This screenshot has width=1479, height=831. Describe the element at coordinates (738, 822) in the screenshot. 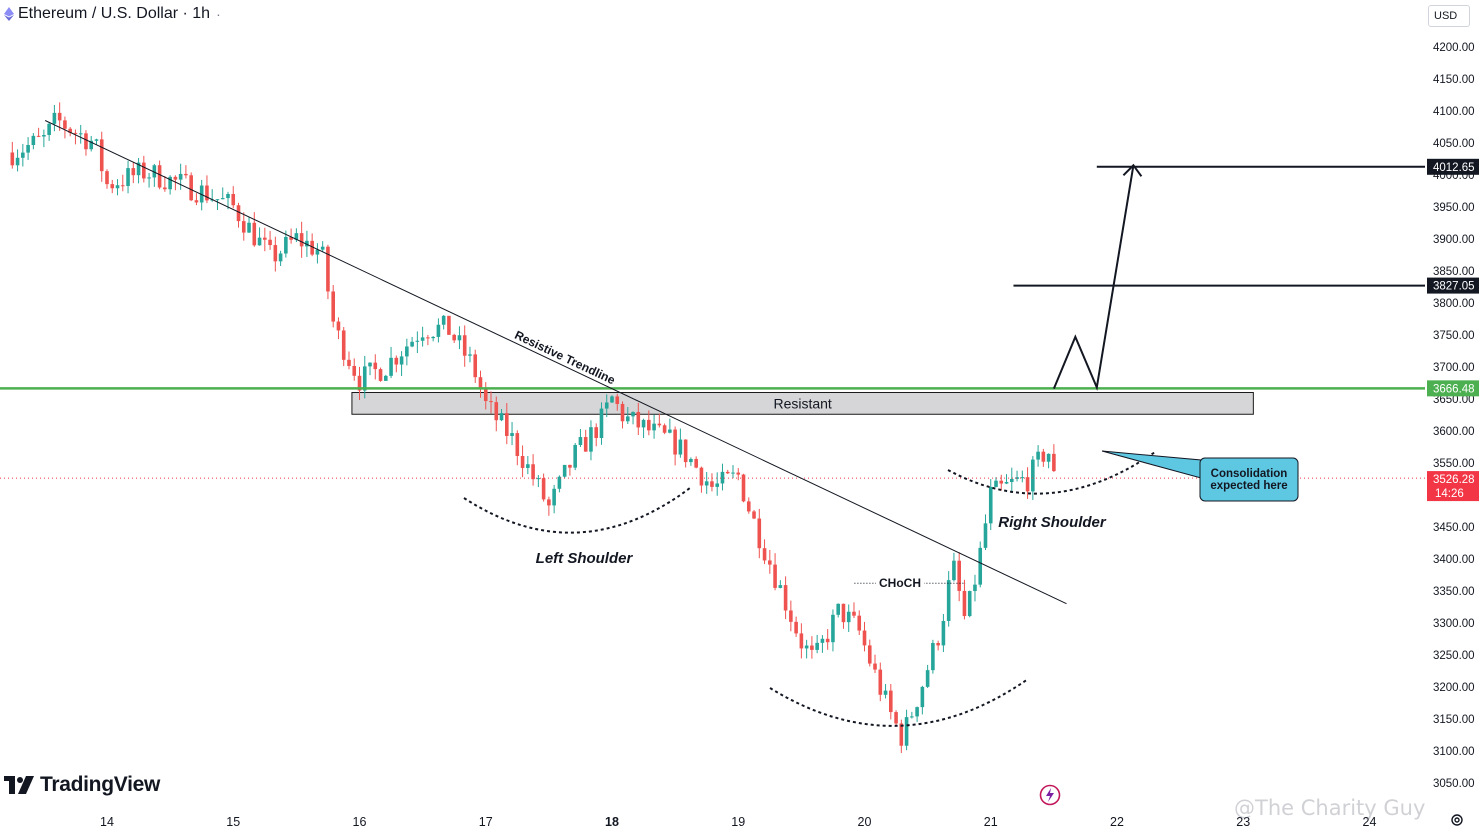

I see `time-tick-label: 19` at that location.